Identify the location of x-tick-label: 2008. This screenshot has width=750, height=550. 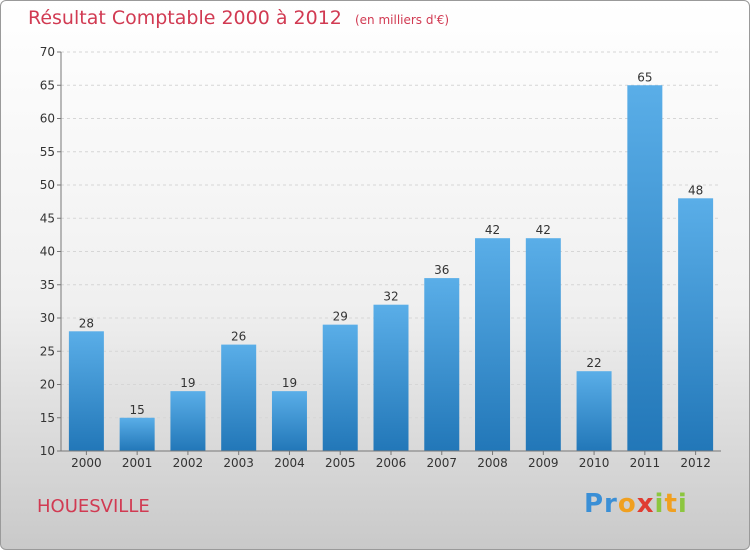
(492, 463).